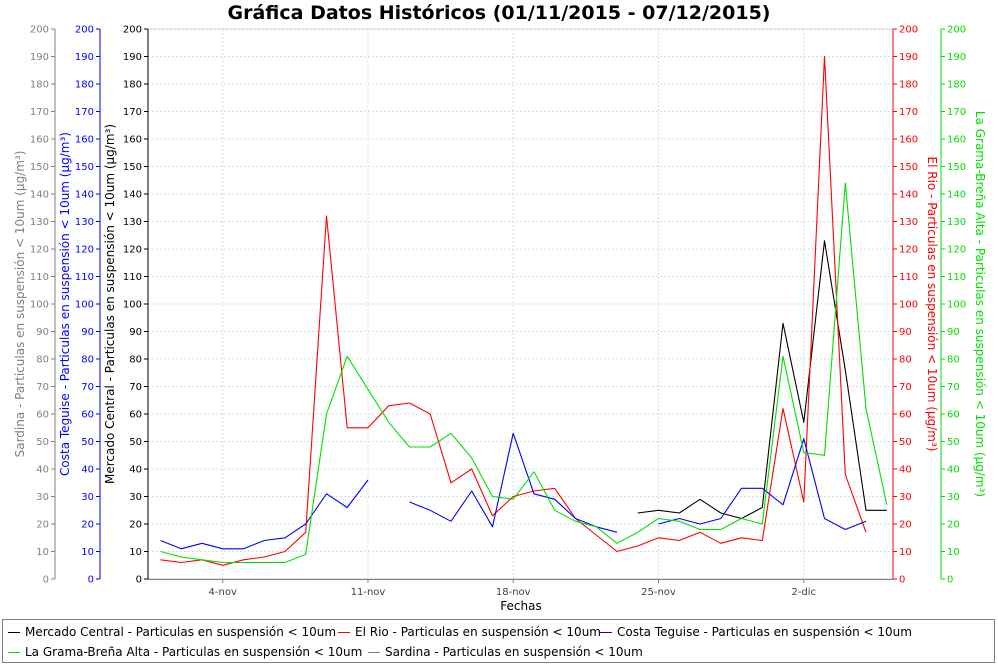 This screenshot has height=666, width=998. I want to click on y-tick-label-mercado: 100, so click(132, 305).